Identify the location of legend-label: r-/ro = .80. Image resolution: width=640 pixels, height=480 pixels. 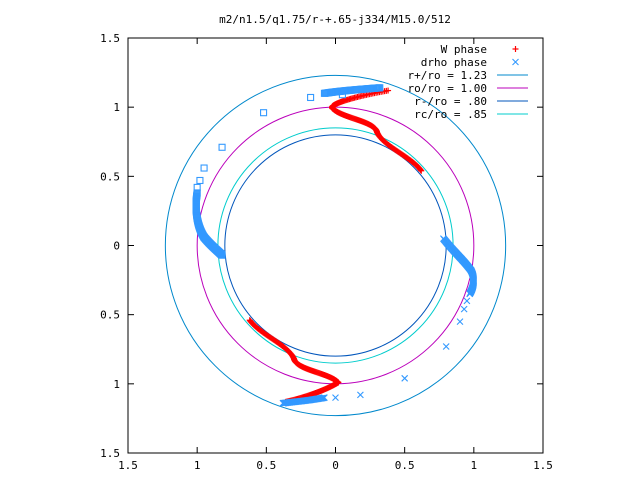
(450, 101).